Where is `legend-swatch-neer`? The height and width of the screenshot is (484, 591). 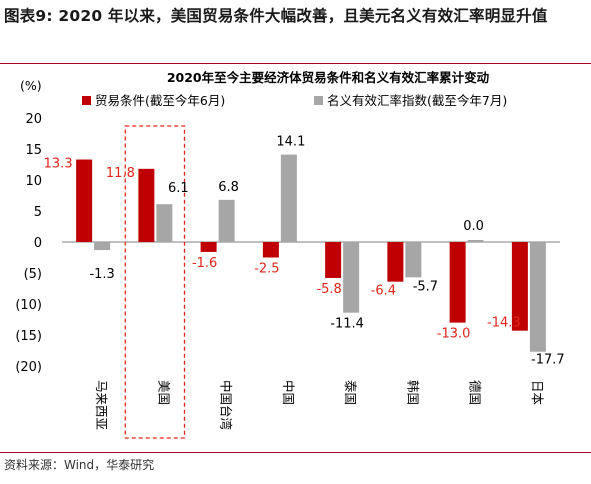 legend-swatch-neer is located at coordinates (318, 100).